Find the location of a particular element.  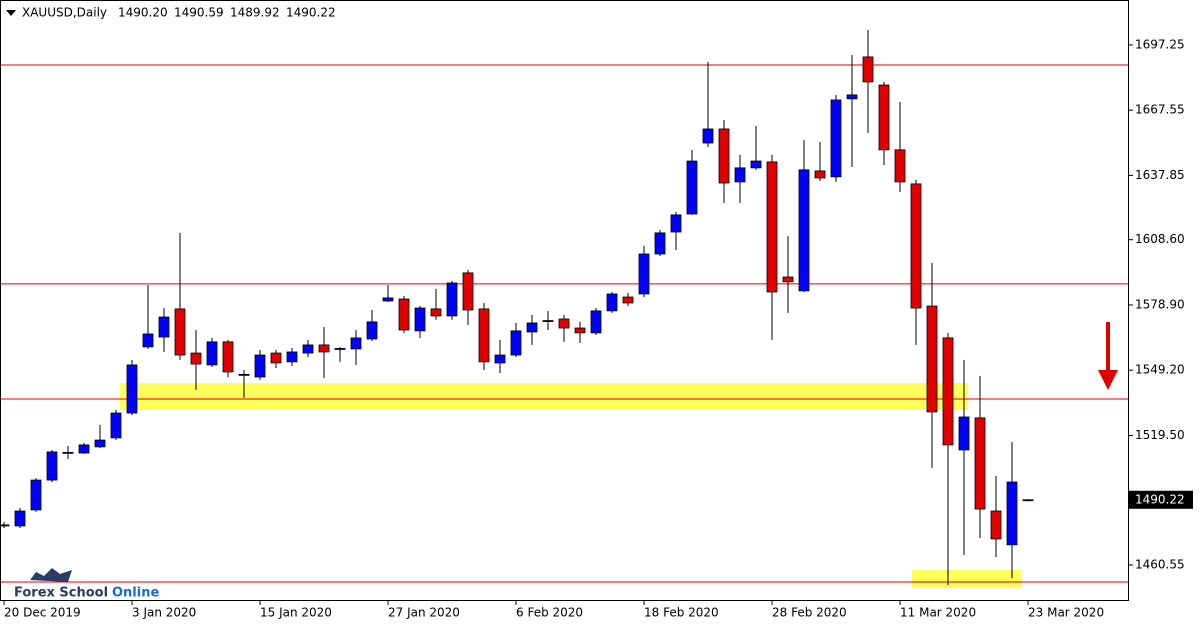

y-tick-label: 1637.85 is located at coordinates (1160, 175).